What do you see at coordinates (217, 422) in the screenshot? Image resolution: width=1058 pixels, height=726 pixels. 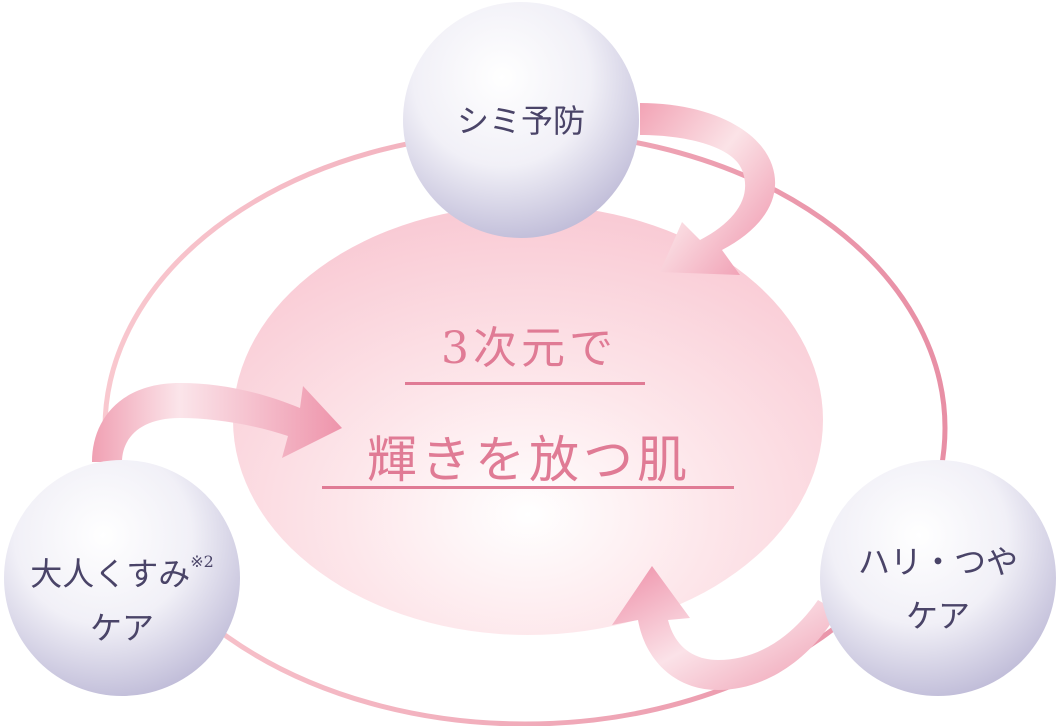 I see `arrow-left-to-center` at bounding box center [217, 422].